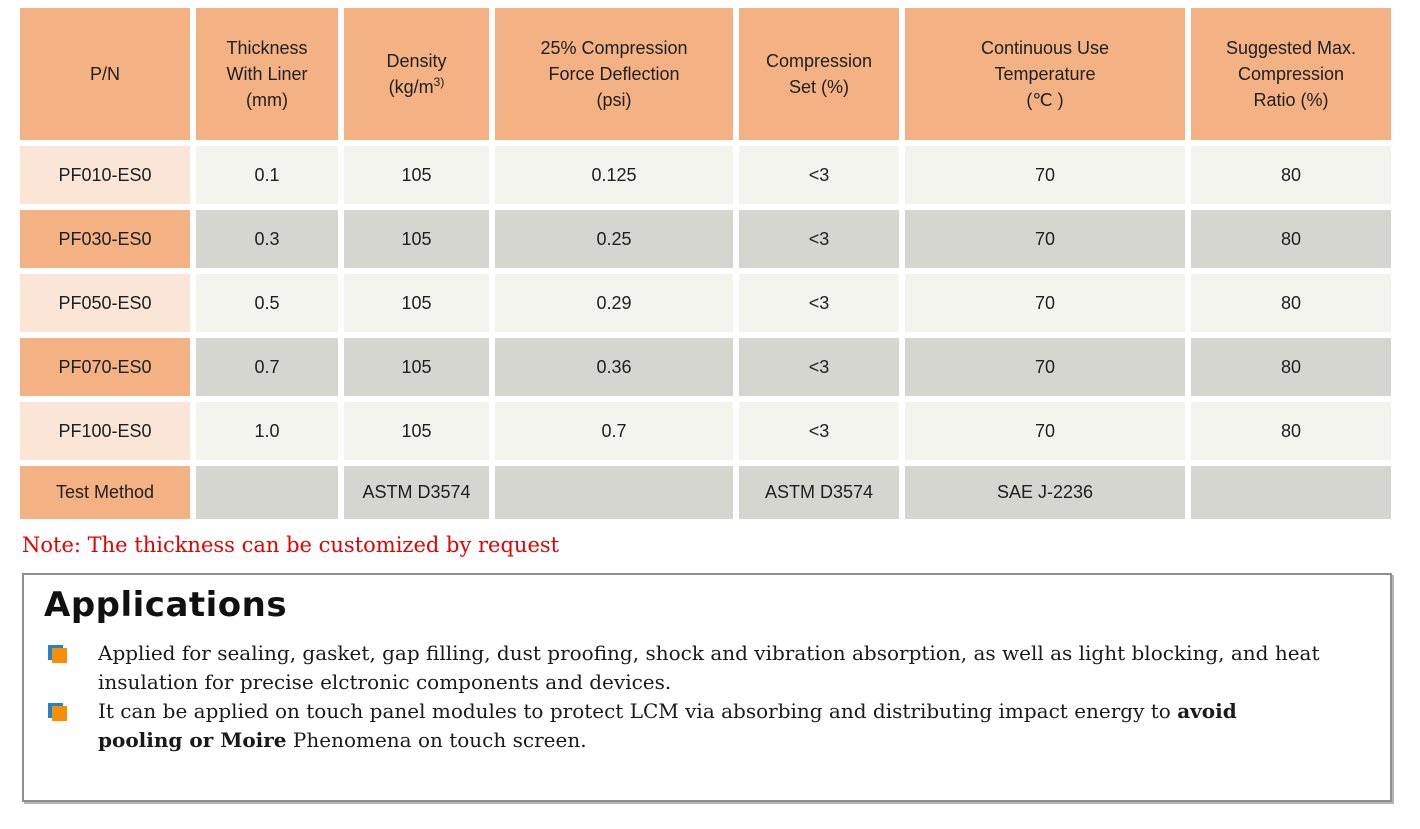  I want to click on test-method-cell: SAE J-2236, so click(1045, 492).